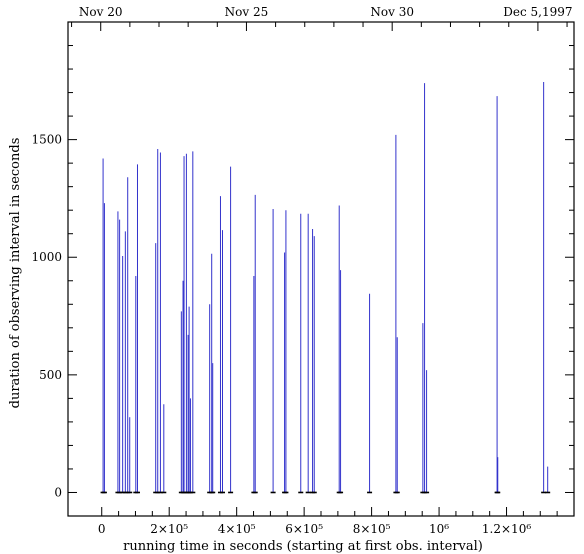  I want to click on x-tick-label: 1.2×10⁶, so click(506, 529).